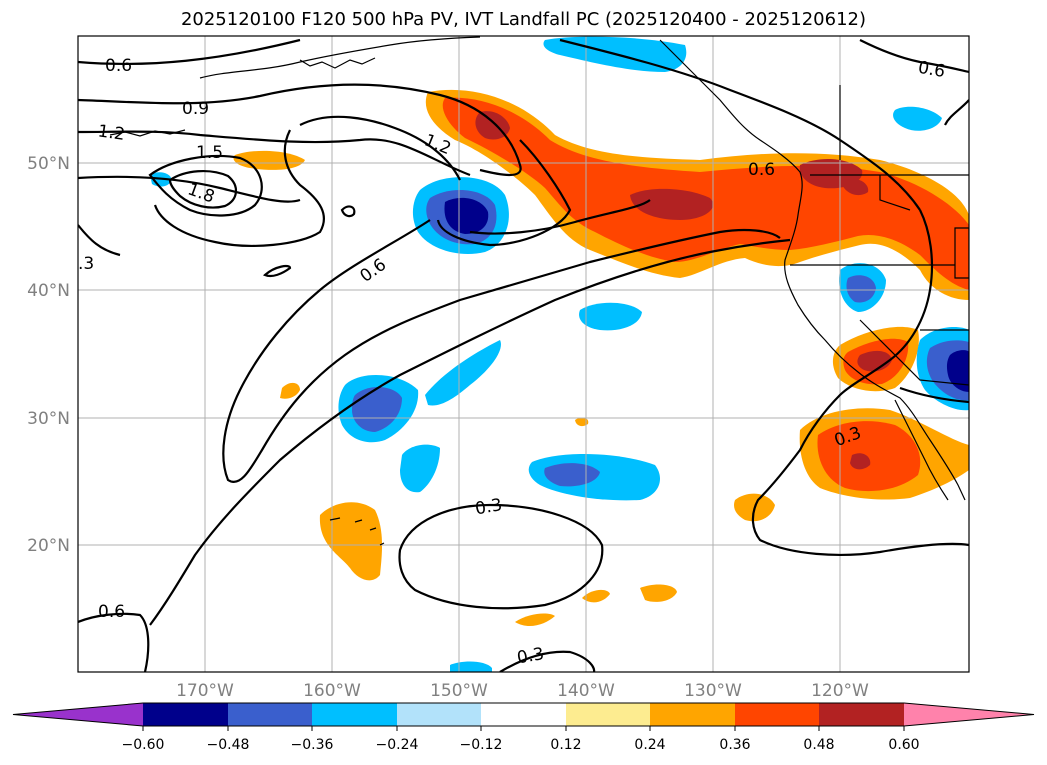  I want to click on lon-tick-170w: 170°W, so click(205, 691).